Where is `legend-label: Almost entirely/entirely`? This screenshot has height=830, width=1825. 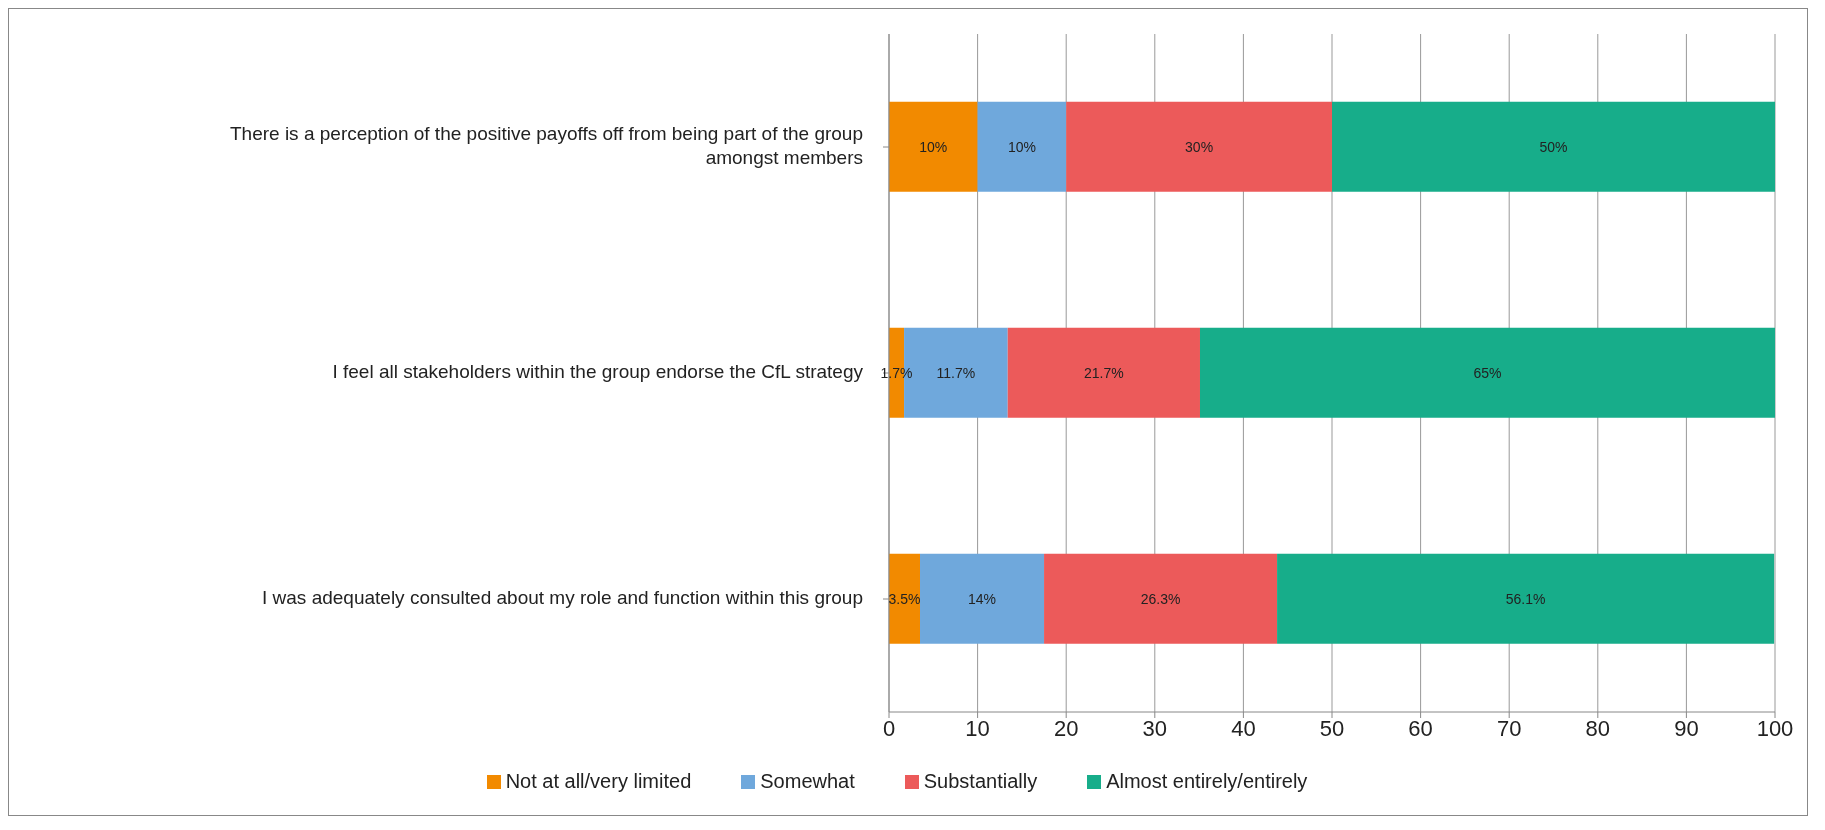 legend-label: Almost entirely/entirely is located at coordinates (1206, 781).